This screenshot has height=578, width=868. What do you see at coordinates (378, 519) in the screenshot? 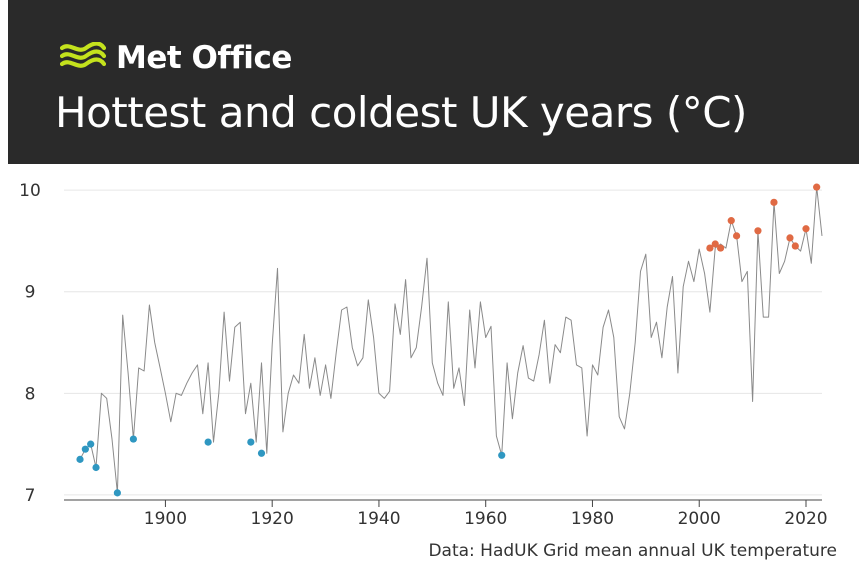
I see `x-tick-label: 1940` at bounding box center [378, 519].